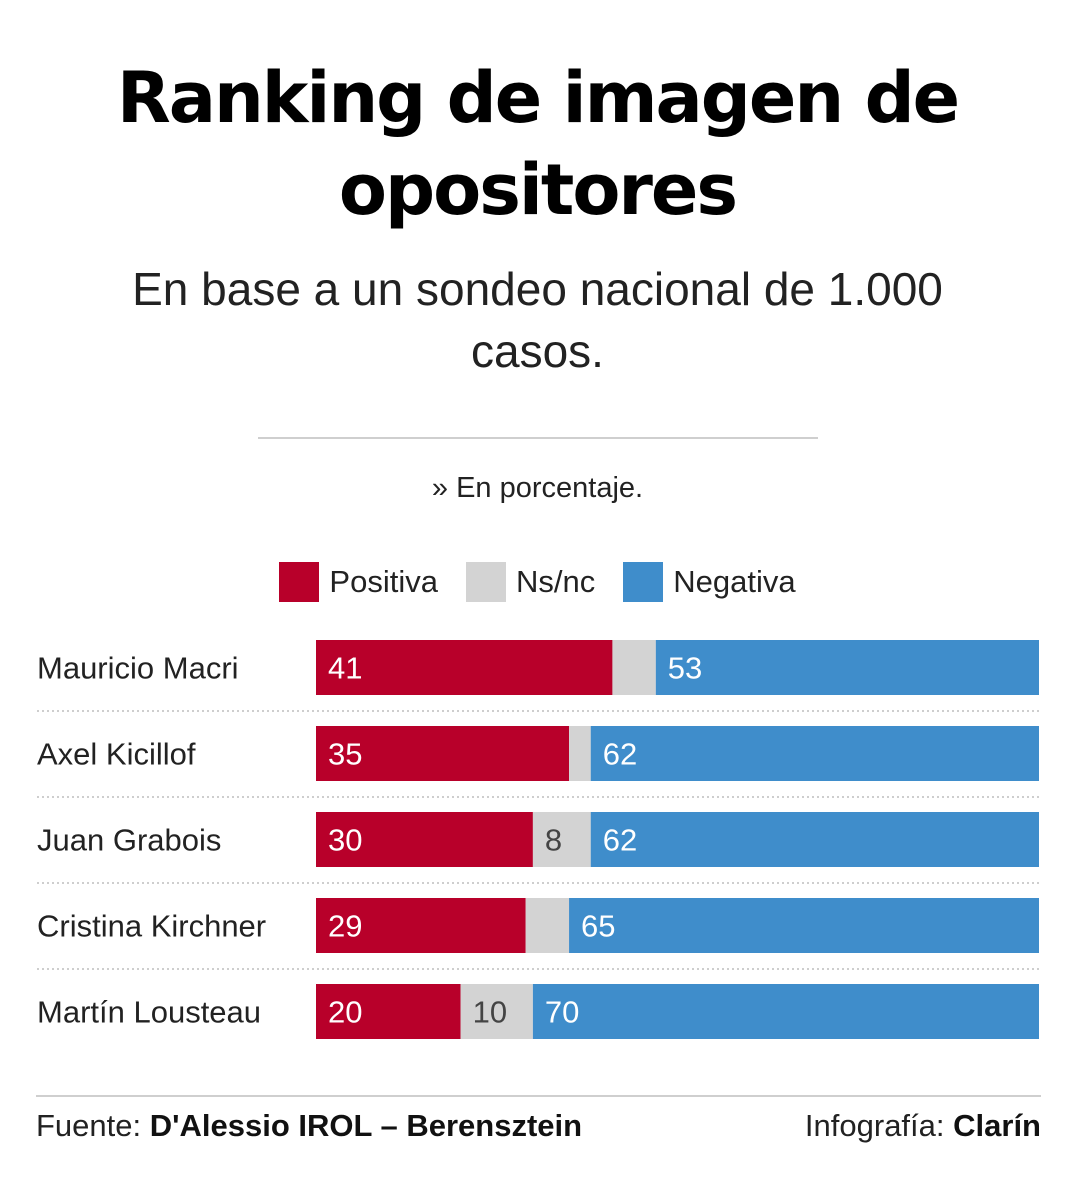  What do you see at coordinates (345, 754) in the screenshot?
I see `value-label-axel-kicillof-positiva: 35` at bounding box center [345, 754].